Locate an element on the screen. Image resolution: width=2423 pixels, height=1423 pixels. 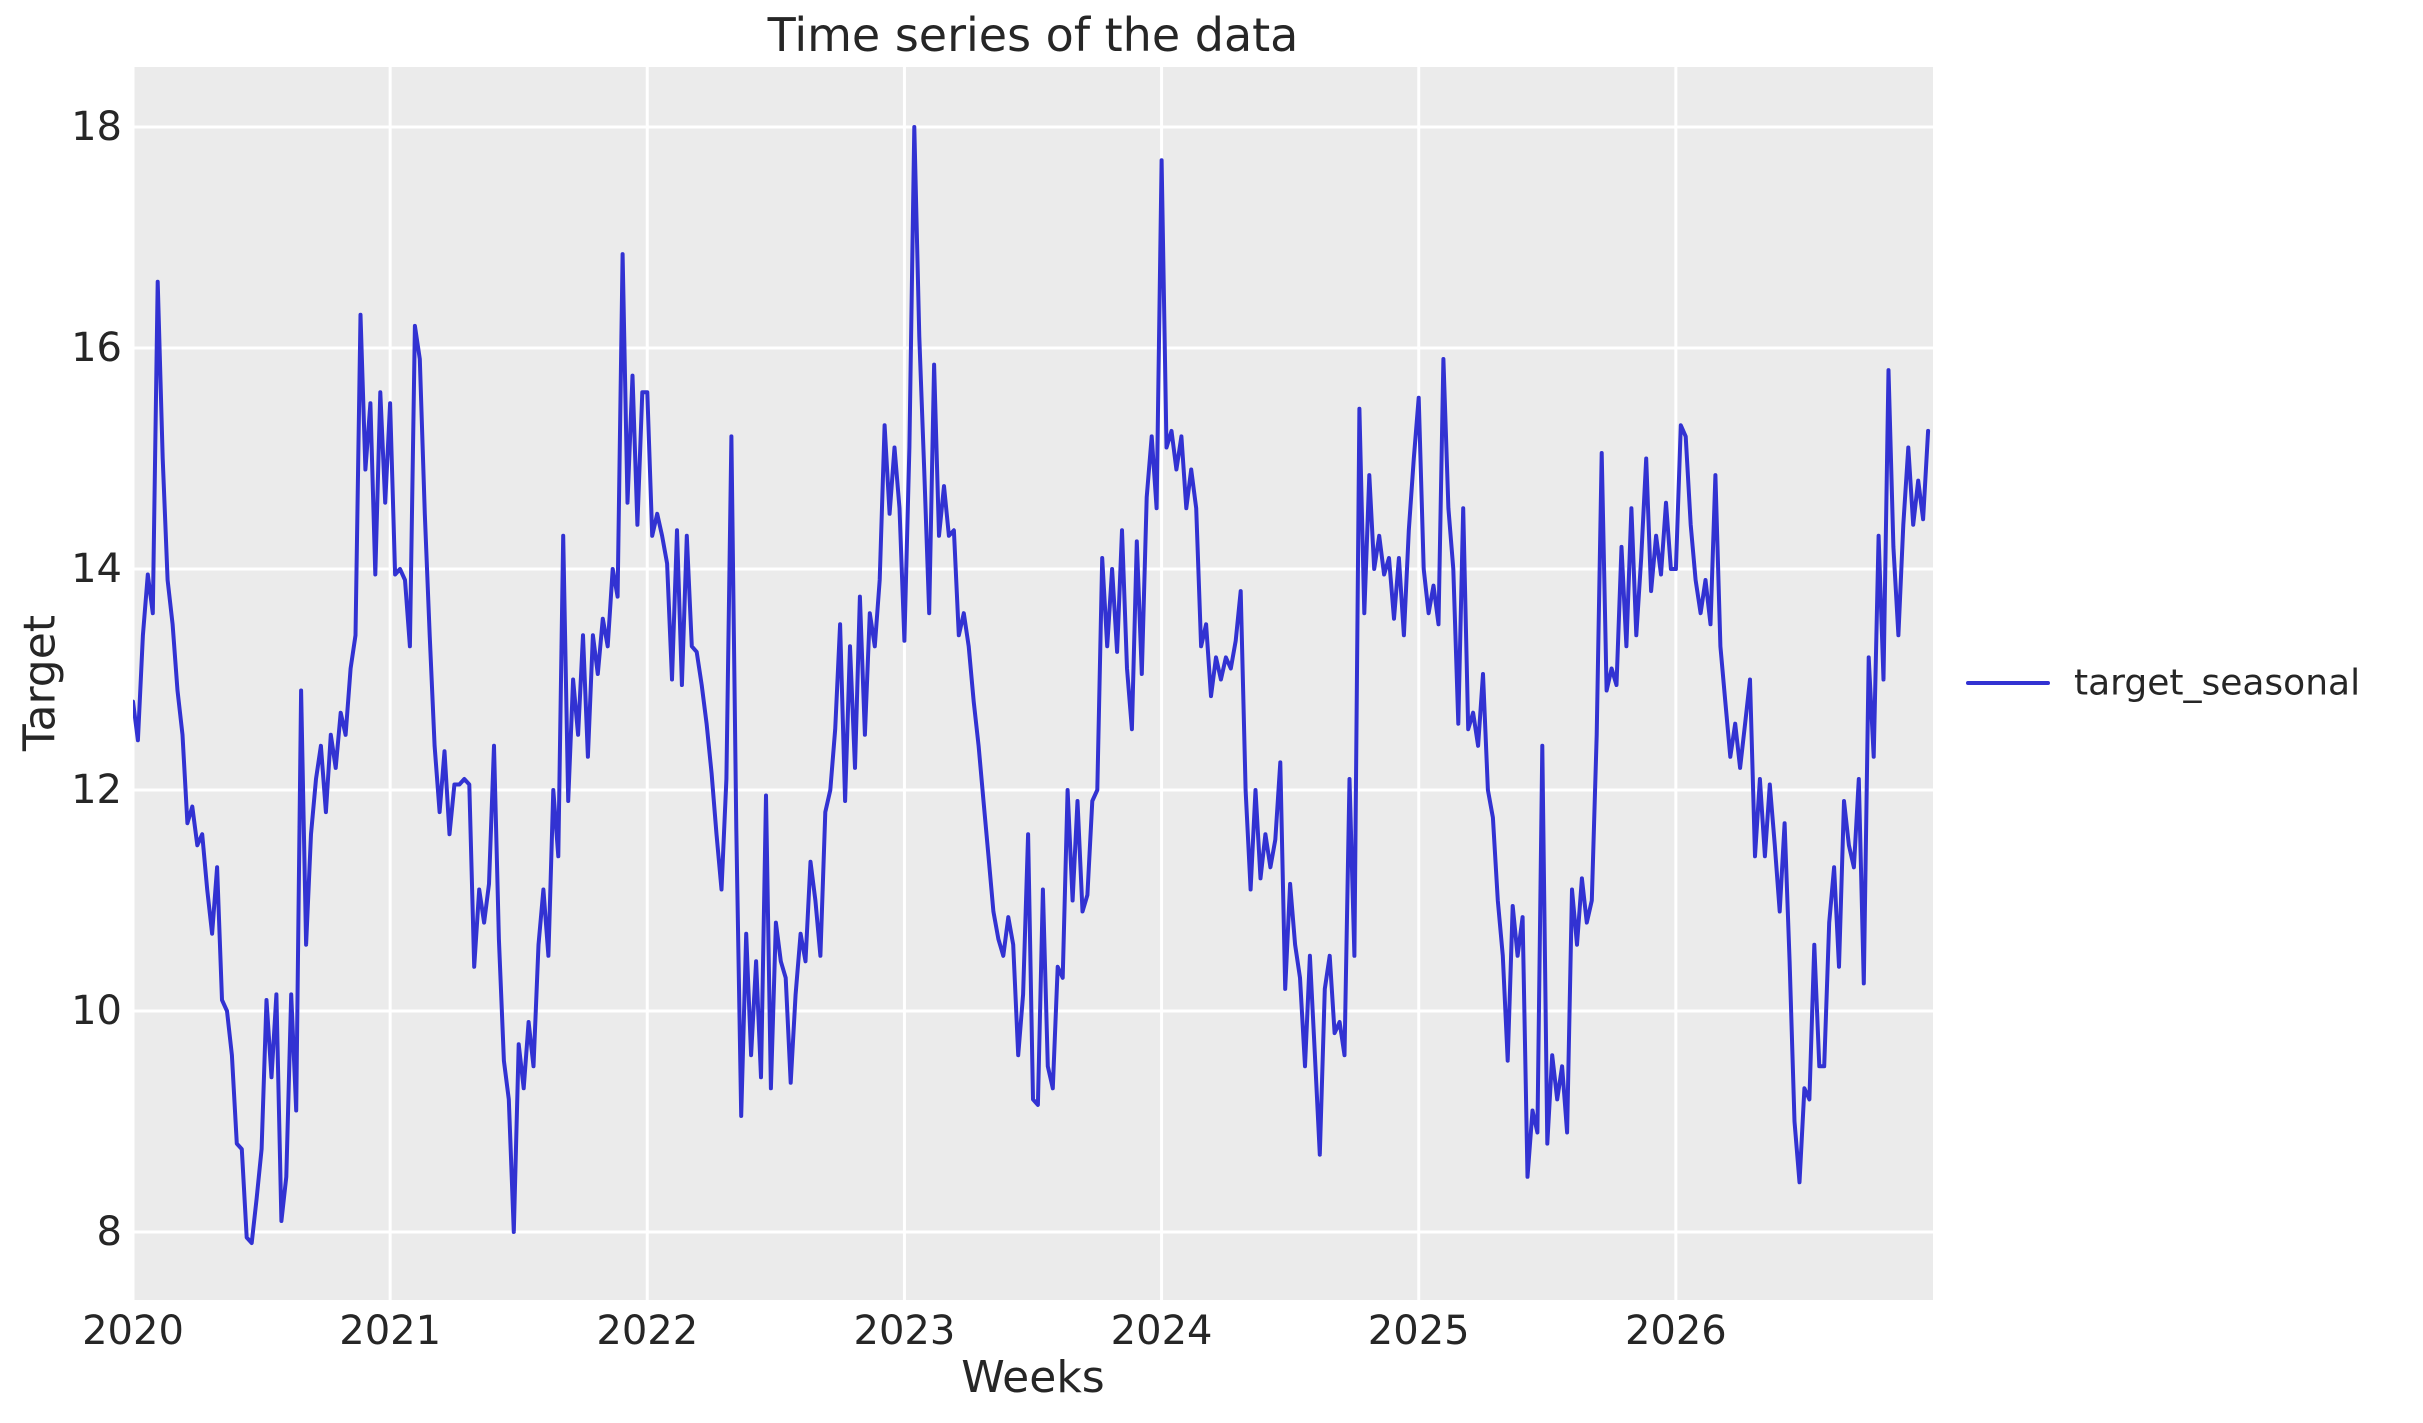
x-tick-label: 2022 is located at coordinates (647, 1331).